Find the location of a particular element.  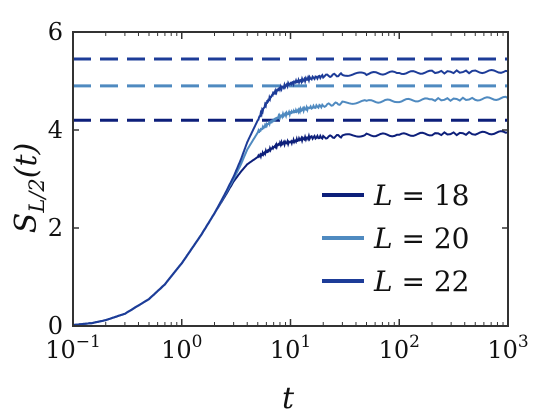

legend: L = 18 L = 20 L = 22 is located at coordinates (395, 238).